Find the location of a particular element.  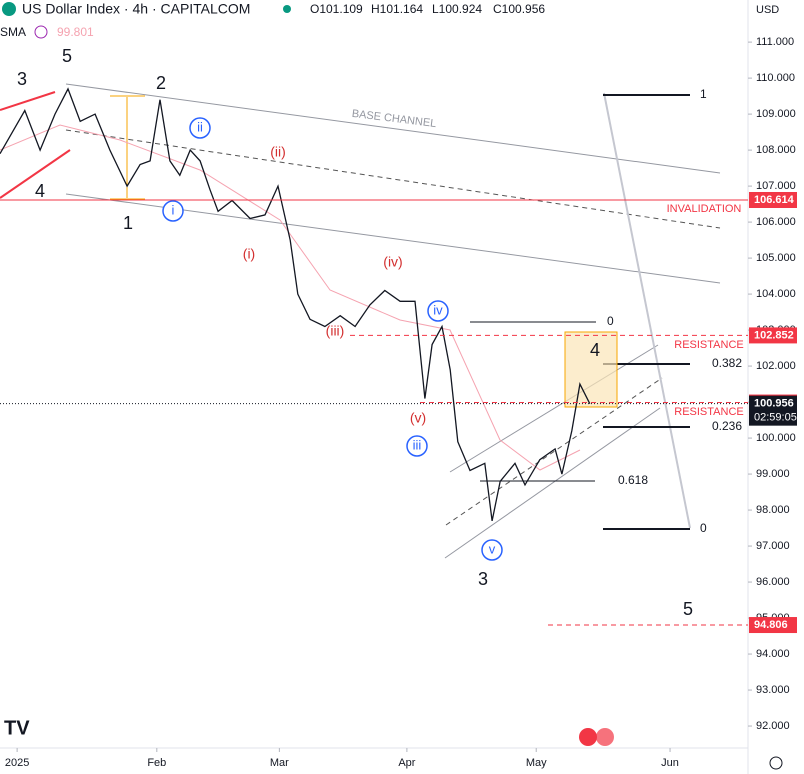

indicator-icon is located at coordinates (41, 32).